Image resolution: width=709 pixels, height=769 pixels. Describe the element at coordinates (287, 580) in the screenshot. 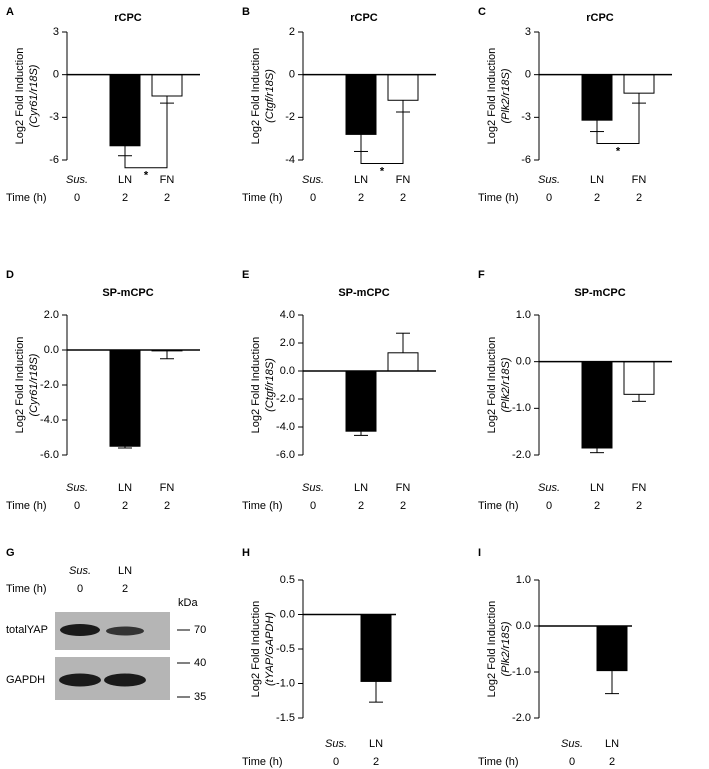

I see `y-tick-label: 0.5` at that location.